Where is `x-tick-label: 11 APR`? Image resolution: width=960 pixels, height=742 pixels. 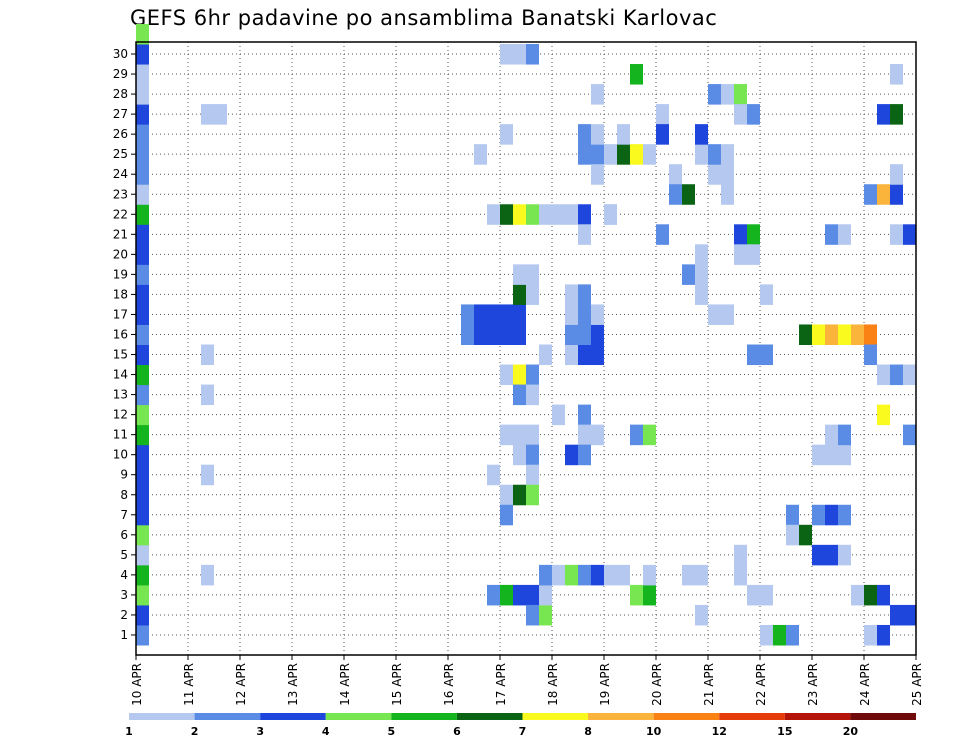
x-tick-label: 11 APR is located at coordinates (189, 684).